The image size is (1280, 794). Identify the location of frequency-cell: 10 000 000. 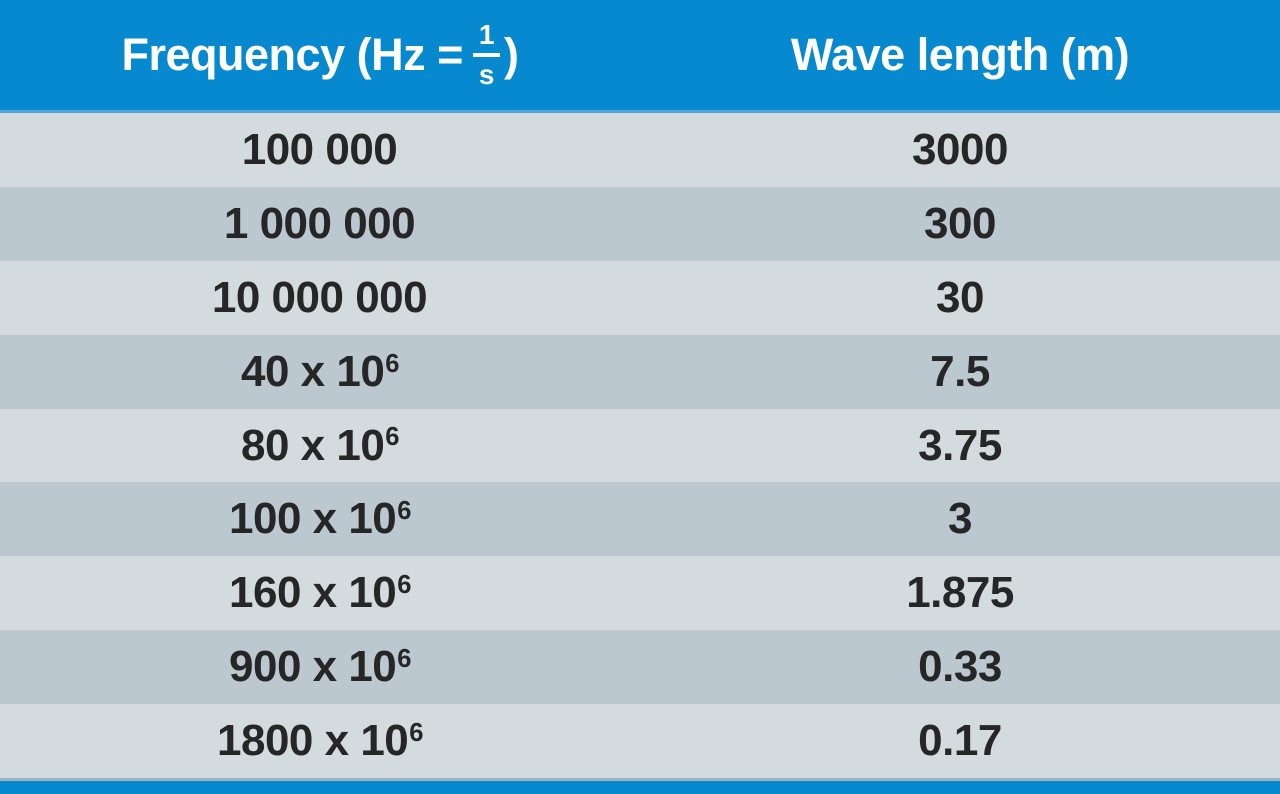
(320, 298).